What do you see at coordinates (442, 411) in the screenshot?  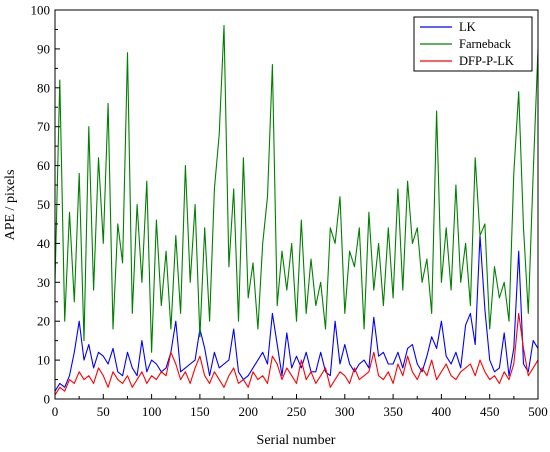 I see `x-tick-label: 400` at bounding box center [442, 411].